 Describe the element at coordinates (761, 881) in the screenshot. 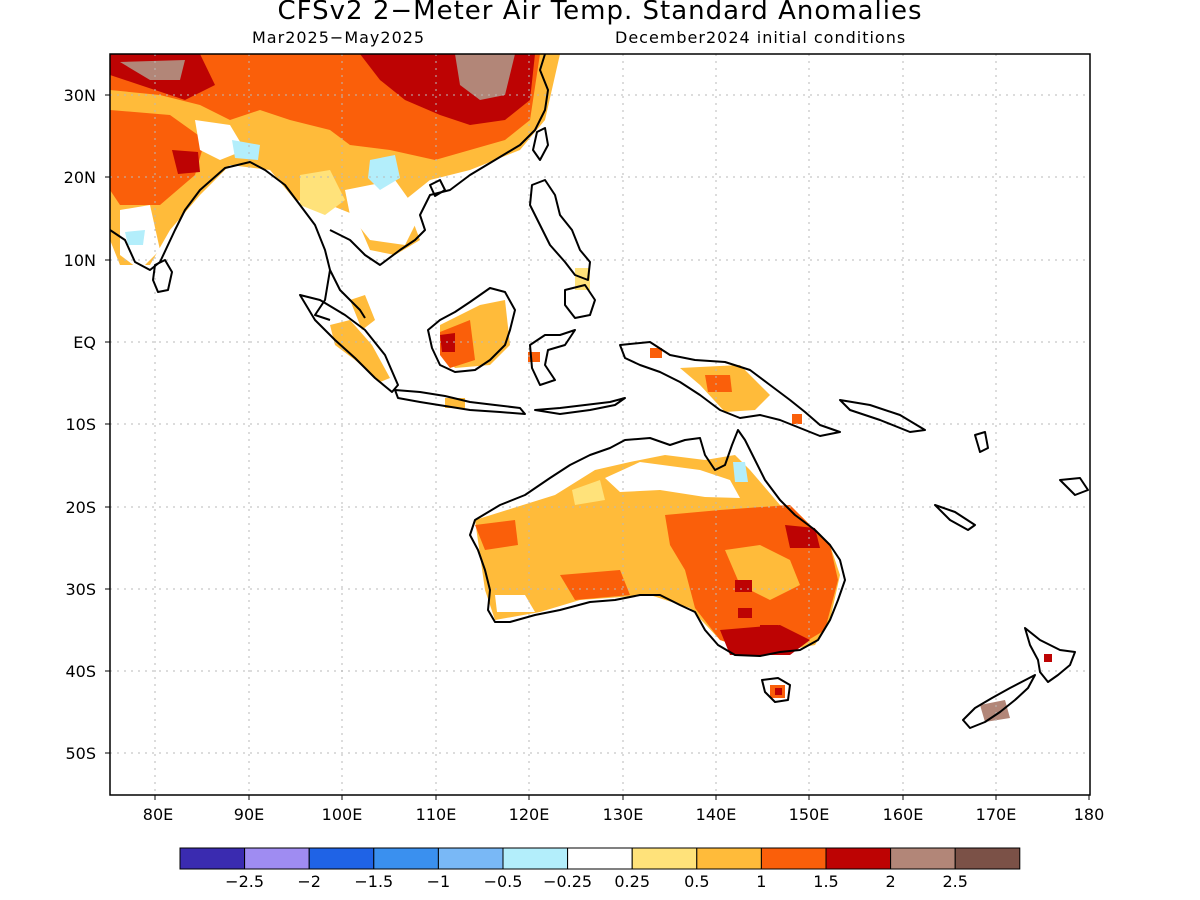

I see `colorbar-label: 1` at that location.